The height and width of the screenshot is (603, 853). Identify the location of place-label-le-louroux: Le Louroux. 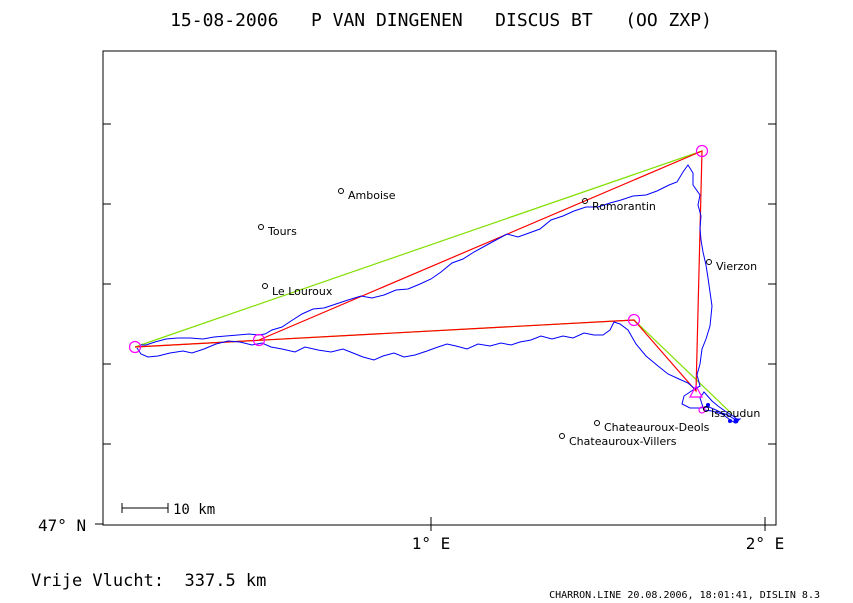
(302, 291).